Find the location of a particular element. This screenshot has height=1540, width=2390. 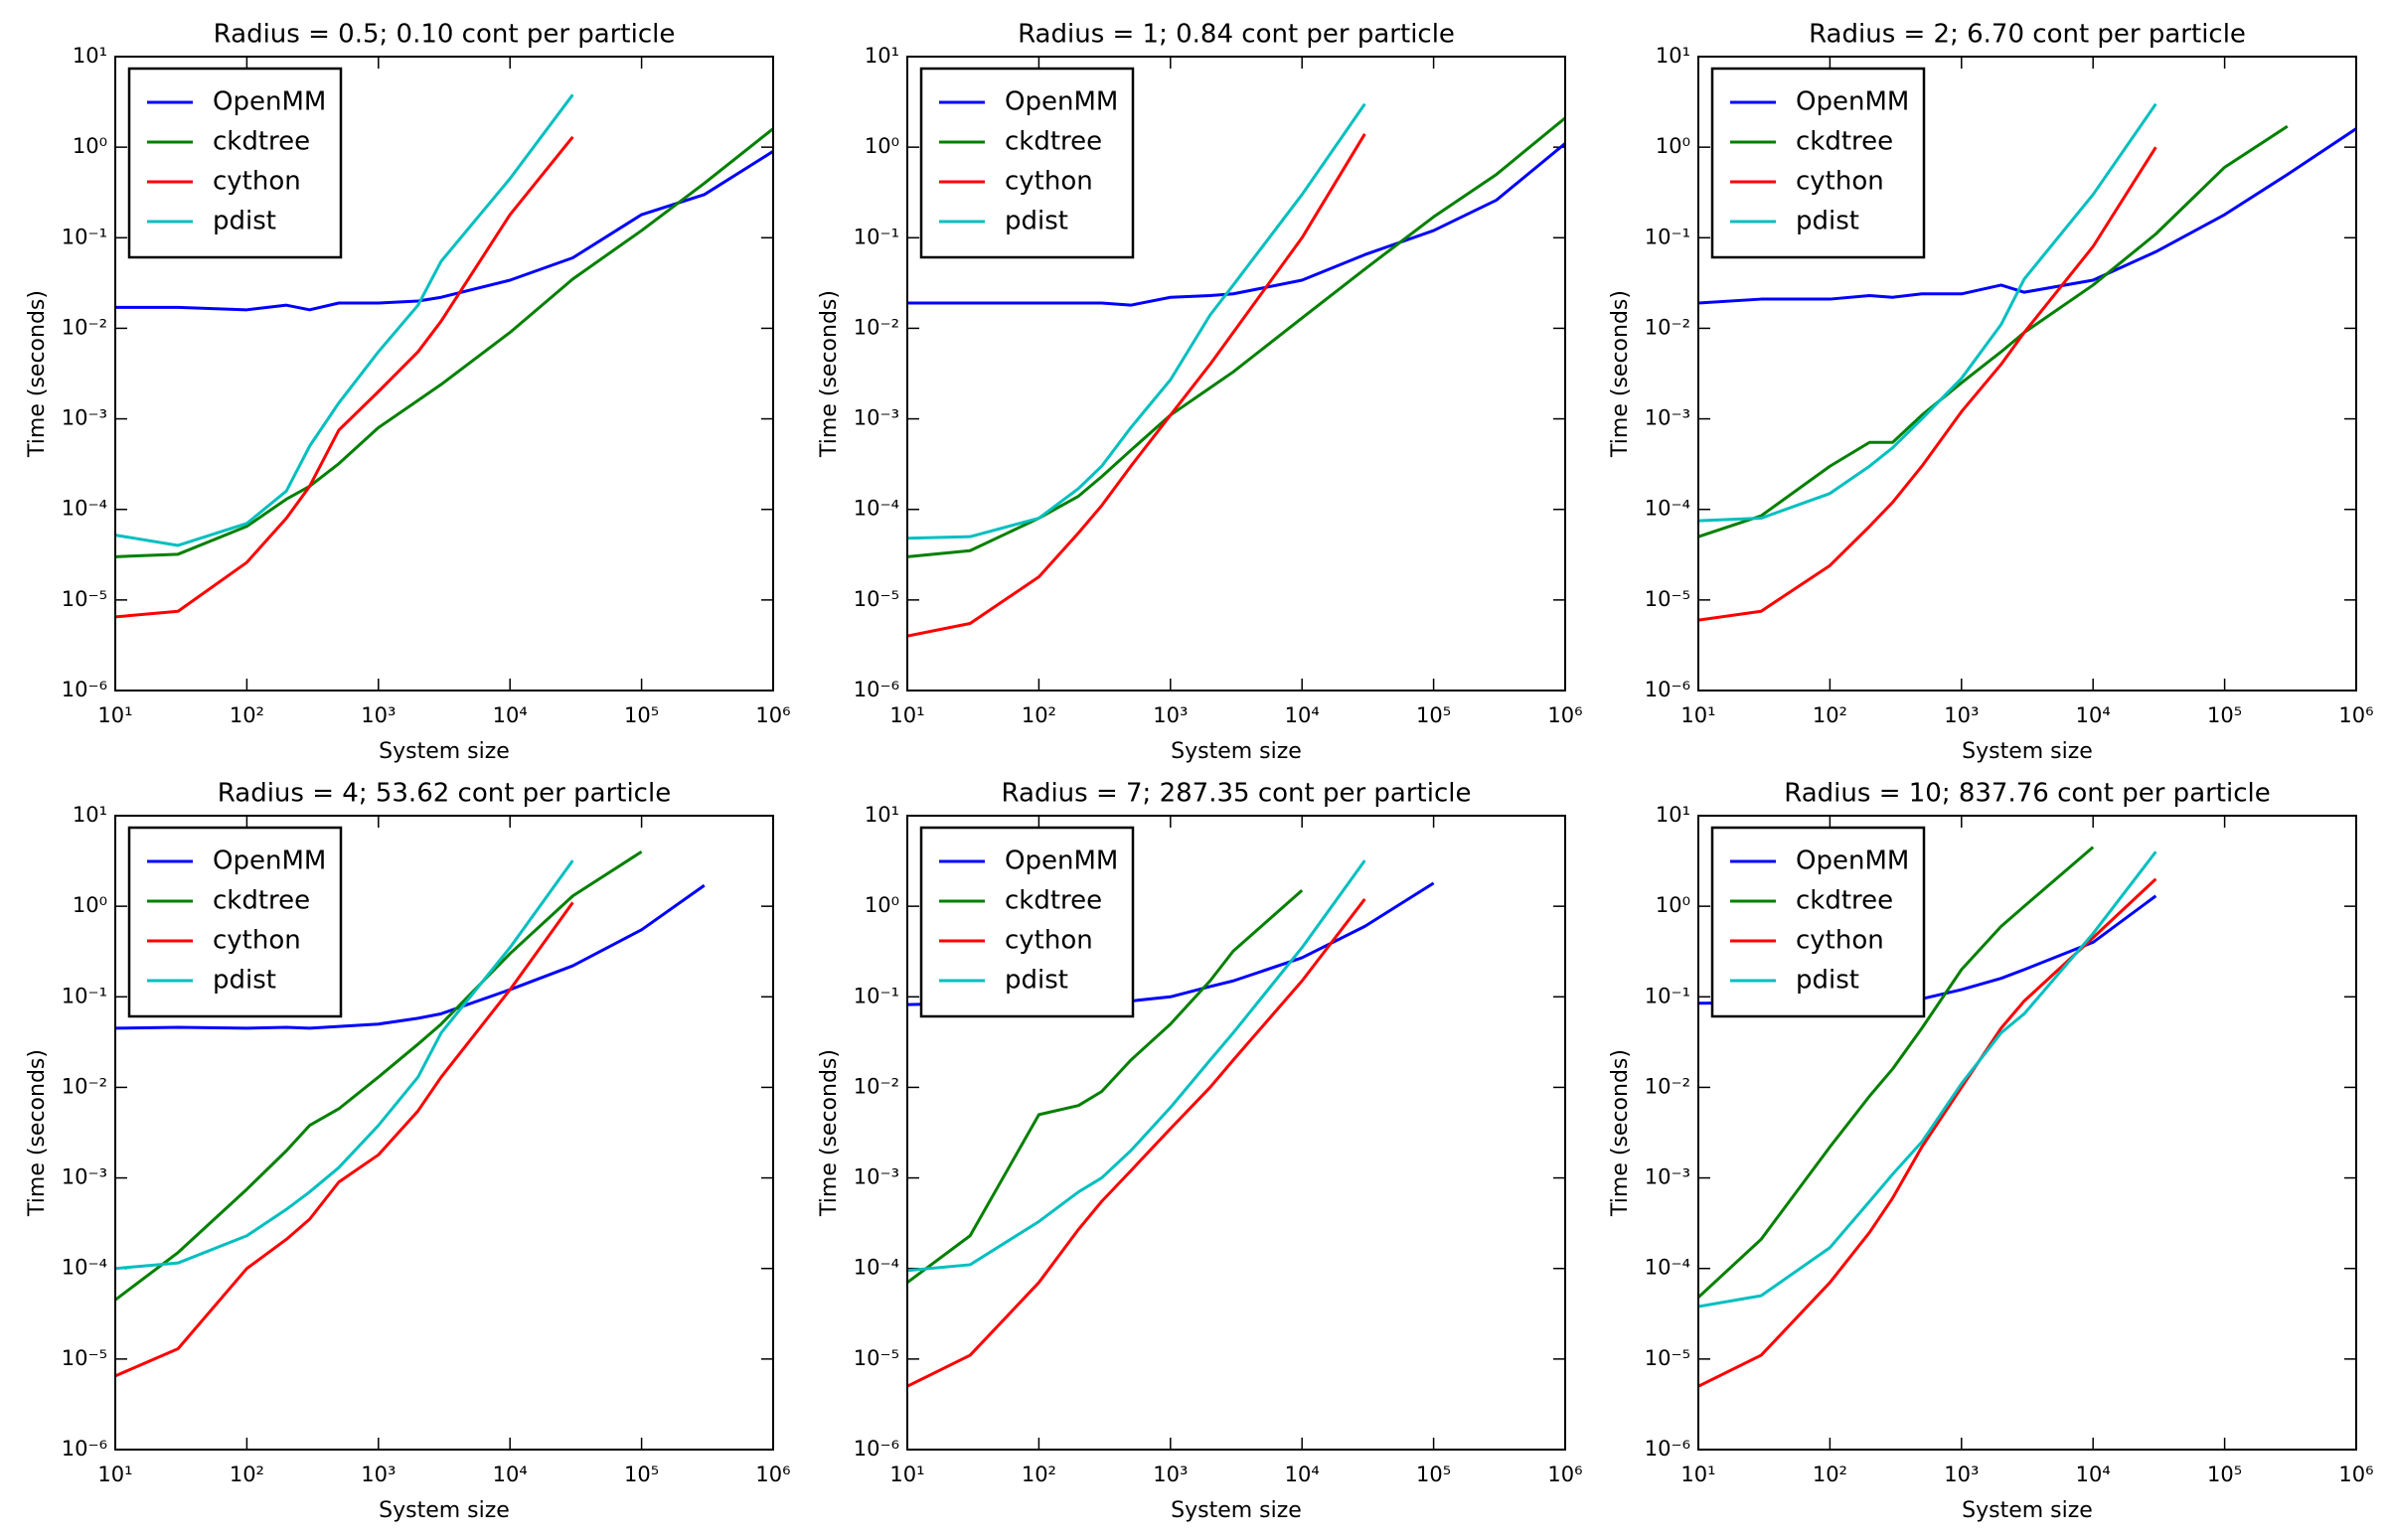

chart-title: Radius = 7; 287.35 cont per particle is located at coordinates (1237, 794).